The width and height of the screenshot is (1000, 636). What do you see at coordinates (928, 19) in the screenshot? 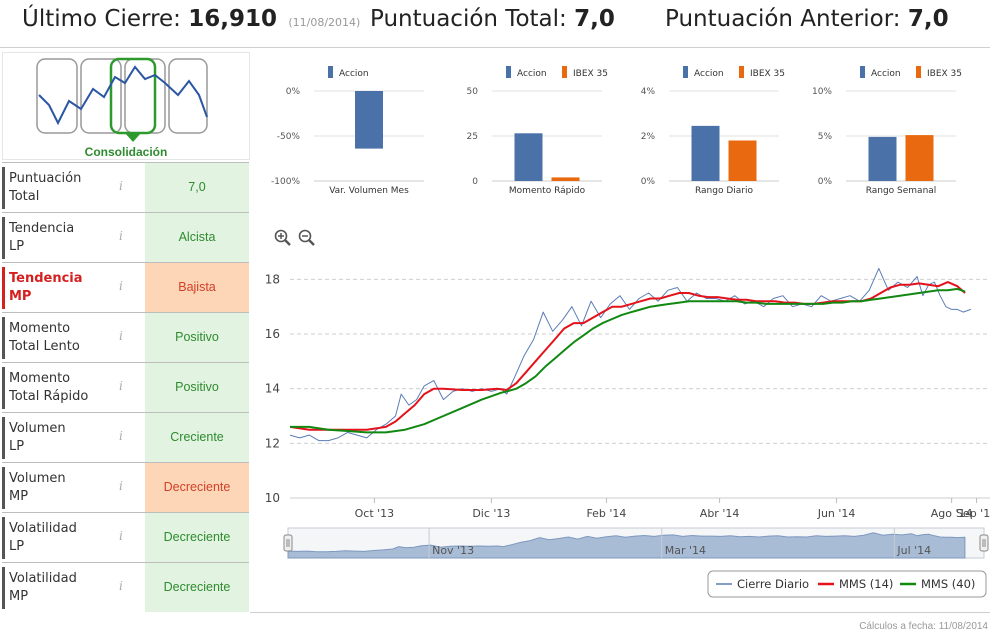
I see `puntuacion-anterior-value: 7,0` at bounding box center [928, 19].